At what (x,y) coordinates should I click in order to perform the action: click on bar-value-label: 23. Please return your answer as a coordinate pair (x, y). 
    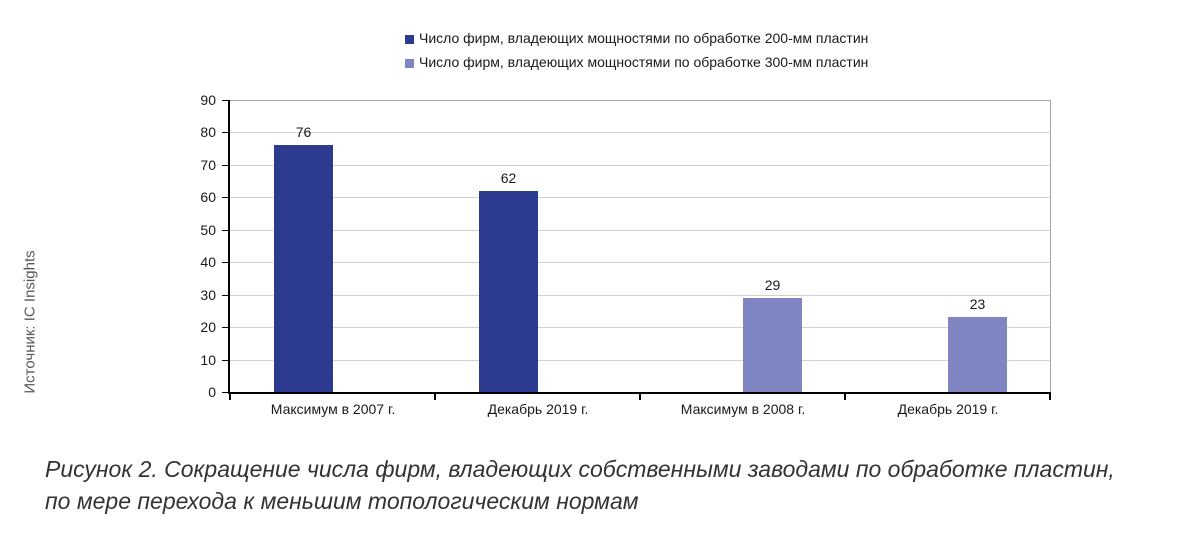
    Looking at the image, I should click on (977, 304).